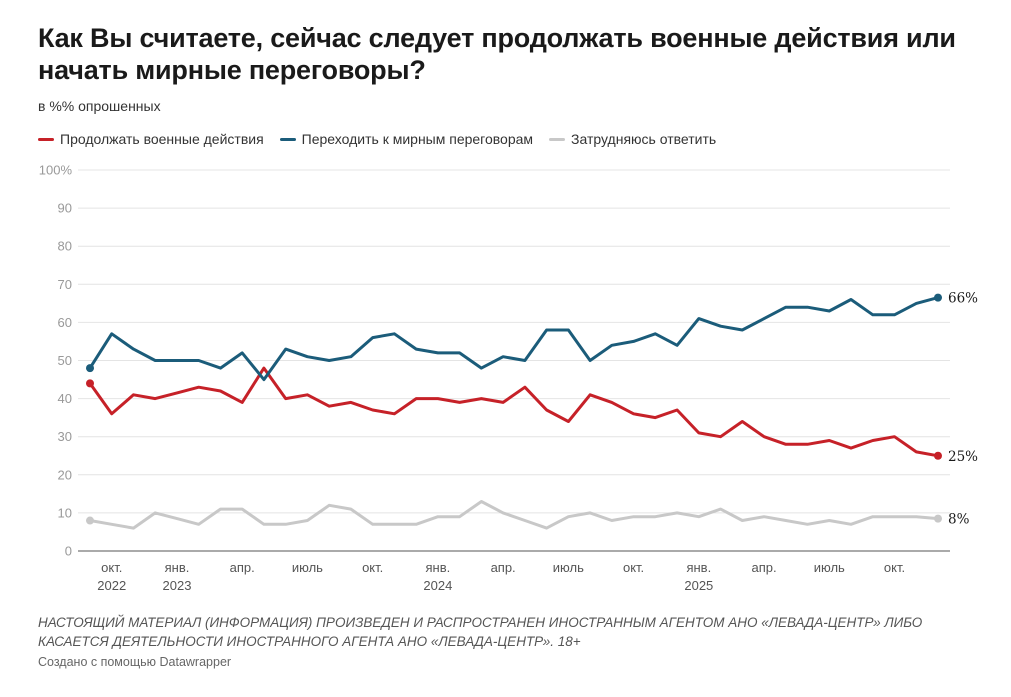  Describe the element at coordinates (99, 106) in the screenshot. I see `chart-subtitle: в %% опрошенных` at that location.